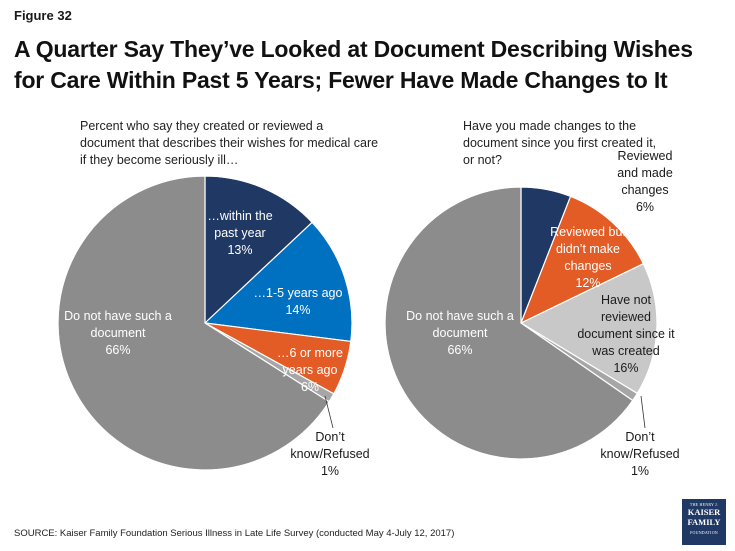  I want to click on pie2-slice-label-1-line-2: and made, so click(645, 173).